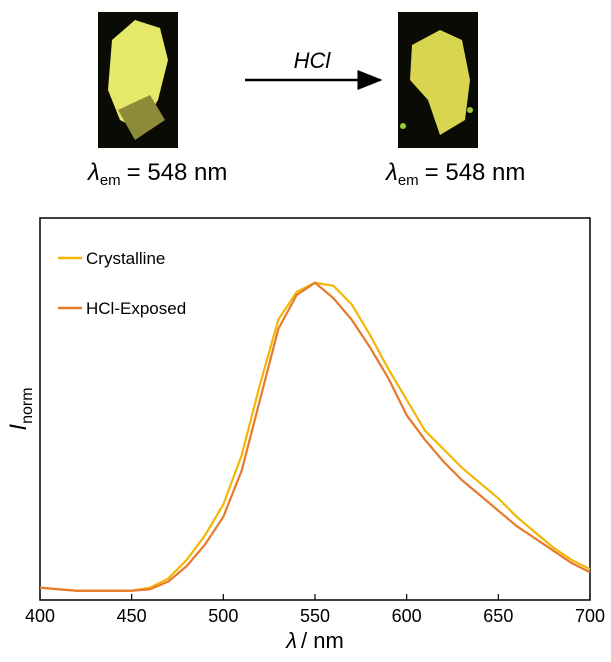 This screenshot has width=611, height=662. I want to click on left-label: λem = 548 nm, so click(156, 174).